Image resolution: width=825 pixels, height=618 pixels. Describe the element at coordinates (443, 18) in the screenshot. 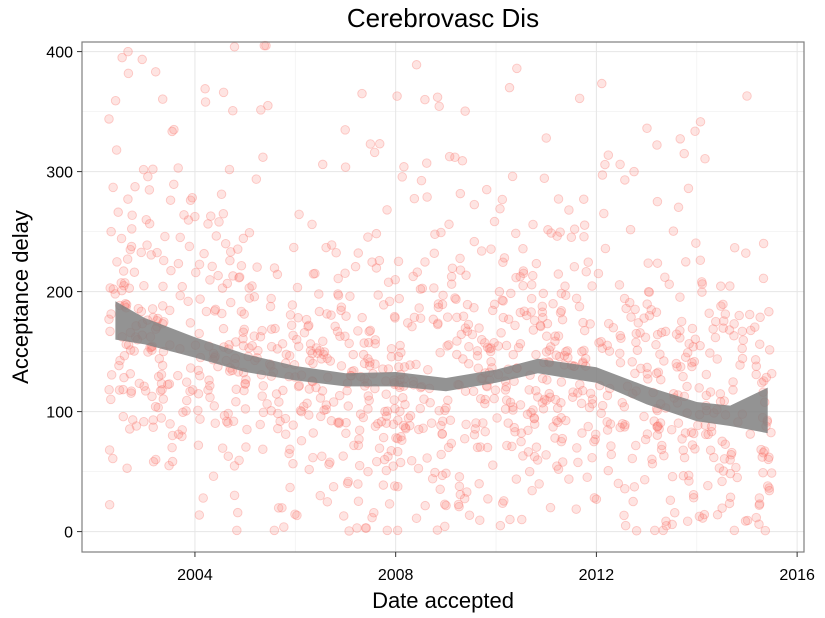

I see `chart-title: Cerebrovasc Dis` at that location.